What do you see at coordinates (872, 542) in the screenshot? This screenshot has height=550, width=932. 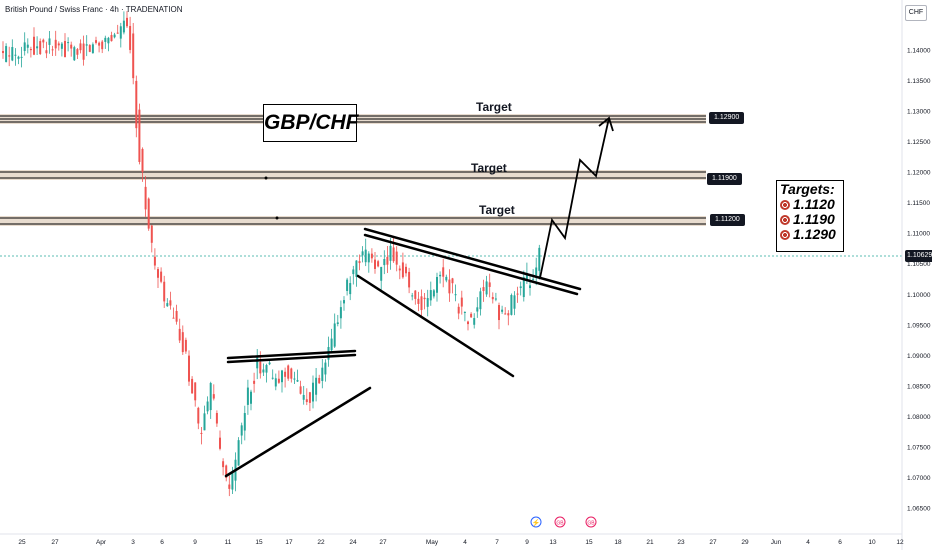 I see `x-tick-label: 10` at bounding box center [872, 542].